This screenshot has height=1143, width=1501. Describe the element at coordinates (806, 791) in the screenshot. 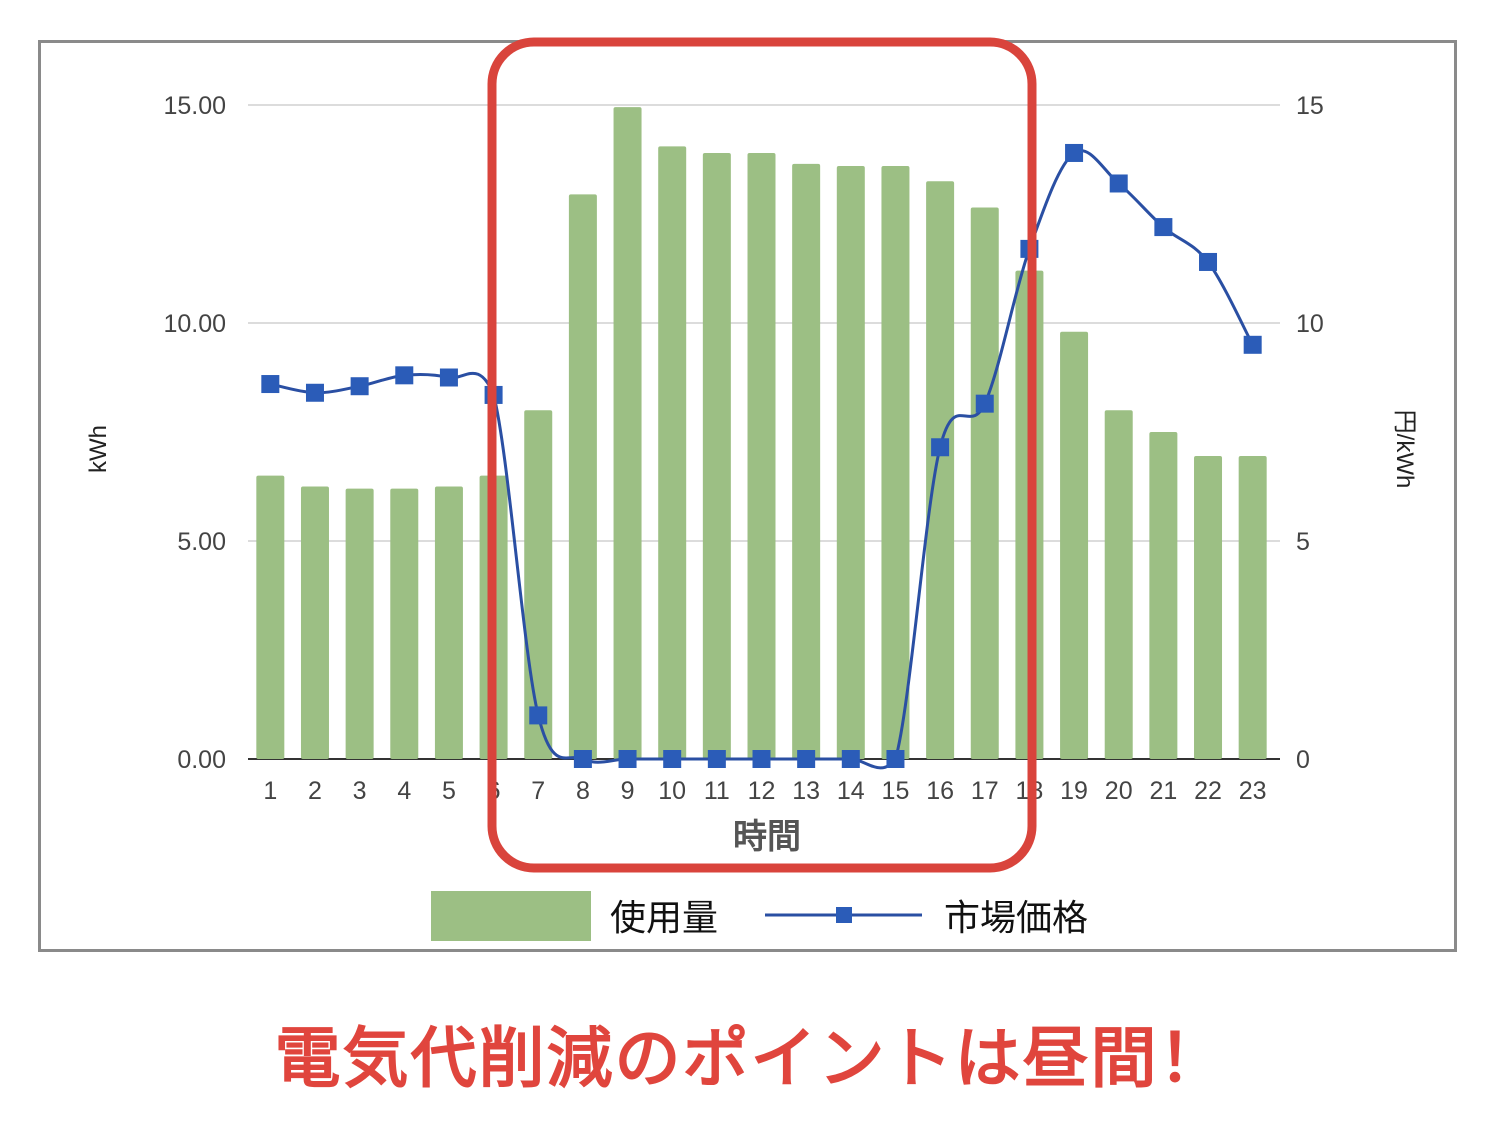

I see `x-tick: 13` at that location.